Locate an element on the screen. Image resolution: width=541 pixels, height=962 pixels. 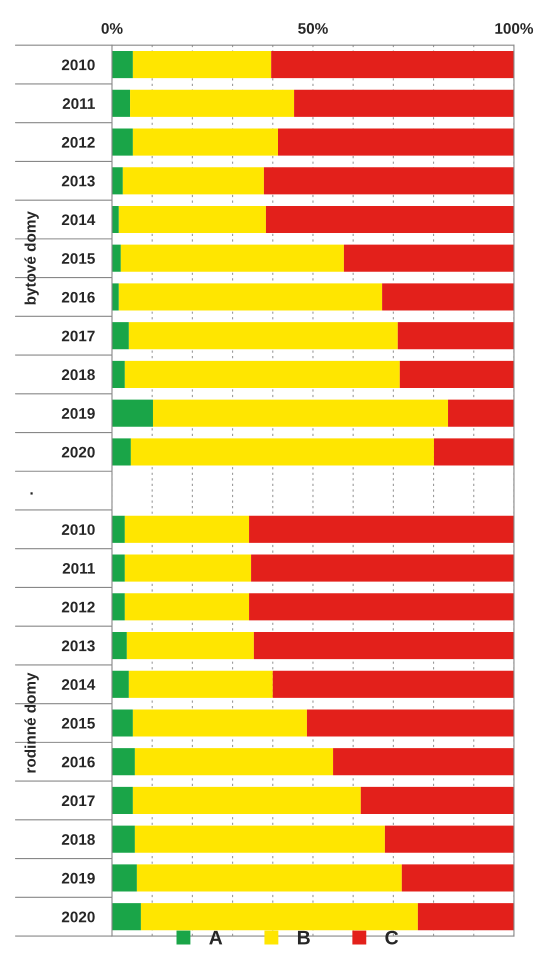
x-tick-label: 50% is located at coordinates (313, 28).